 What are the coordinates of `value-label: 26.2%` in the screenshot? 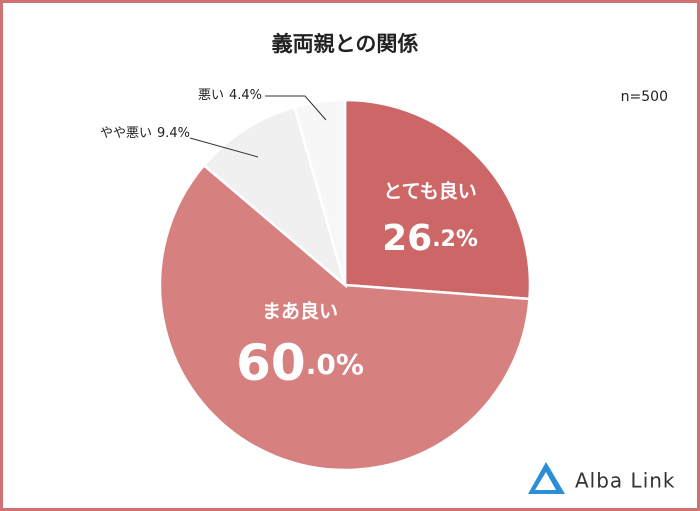 It's located at (430, 238).